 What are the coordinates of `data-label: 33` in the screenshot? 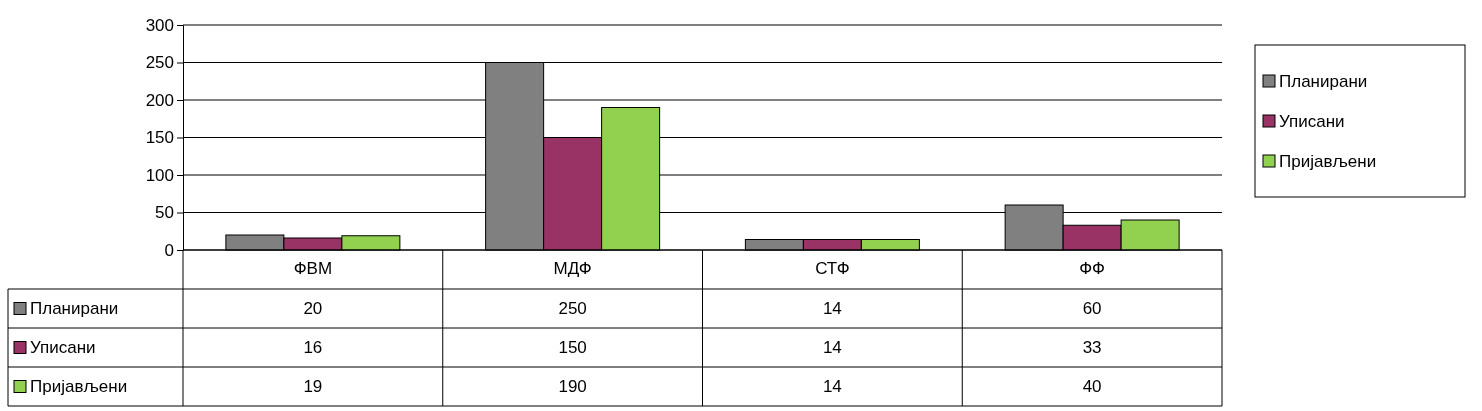 It's located at (1092, 347).